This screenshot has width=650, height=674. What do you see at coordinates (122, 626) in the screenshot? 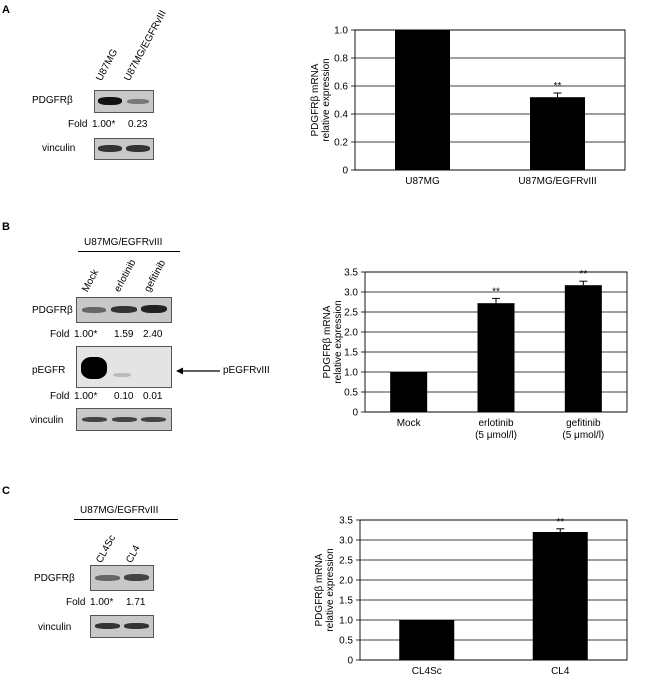
I see `blot-c-vinculin-image` at bounding box center [122, 626].